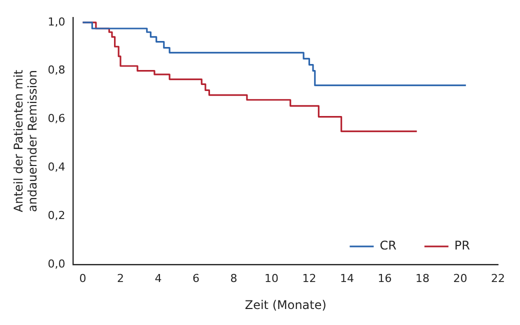 This screenshot has width=520, height=325. What do you see at coordinates (347, 278) in the screenshot?
I see `x-tick-label: 14` at bounding box center [347, 278].